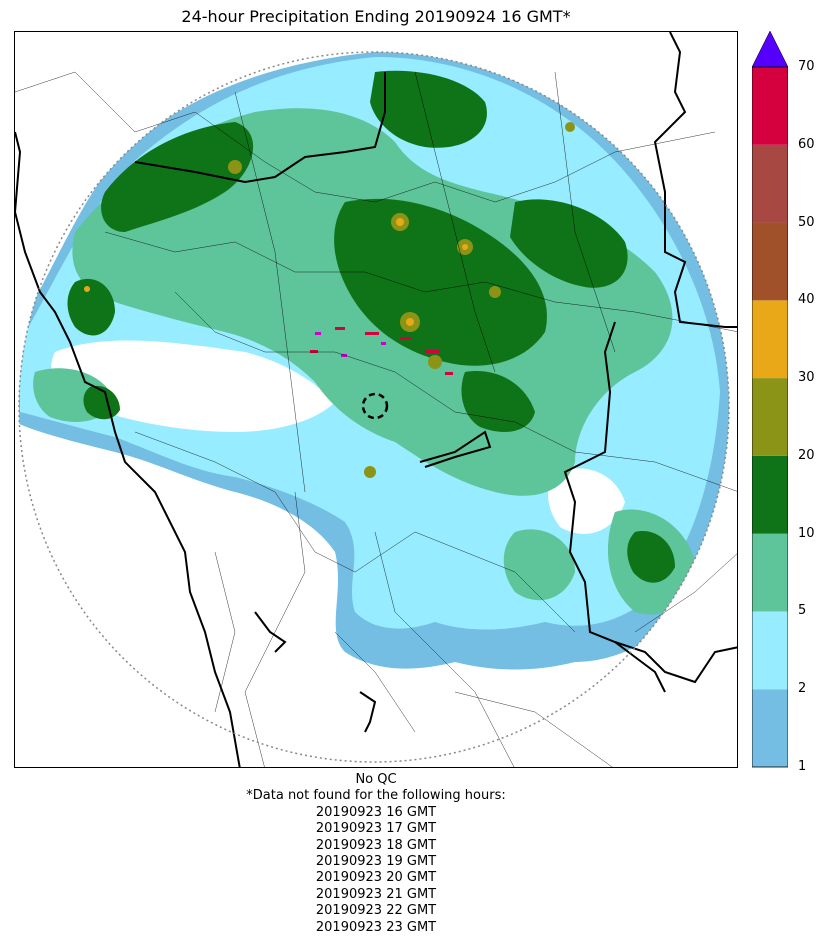 The image size is (825, 943). Describe the element at coordinates (376, 894) in the screenshot. I see `missing-hour: 20190923 21 GMT` at that location.